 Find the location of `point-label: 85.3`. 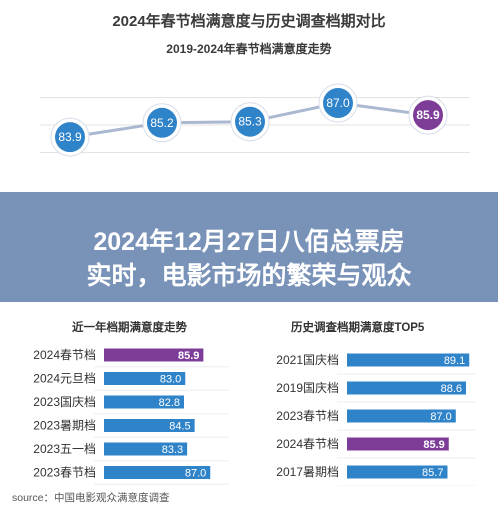

point-label: 85.3 is located at coordinates (250, 122).